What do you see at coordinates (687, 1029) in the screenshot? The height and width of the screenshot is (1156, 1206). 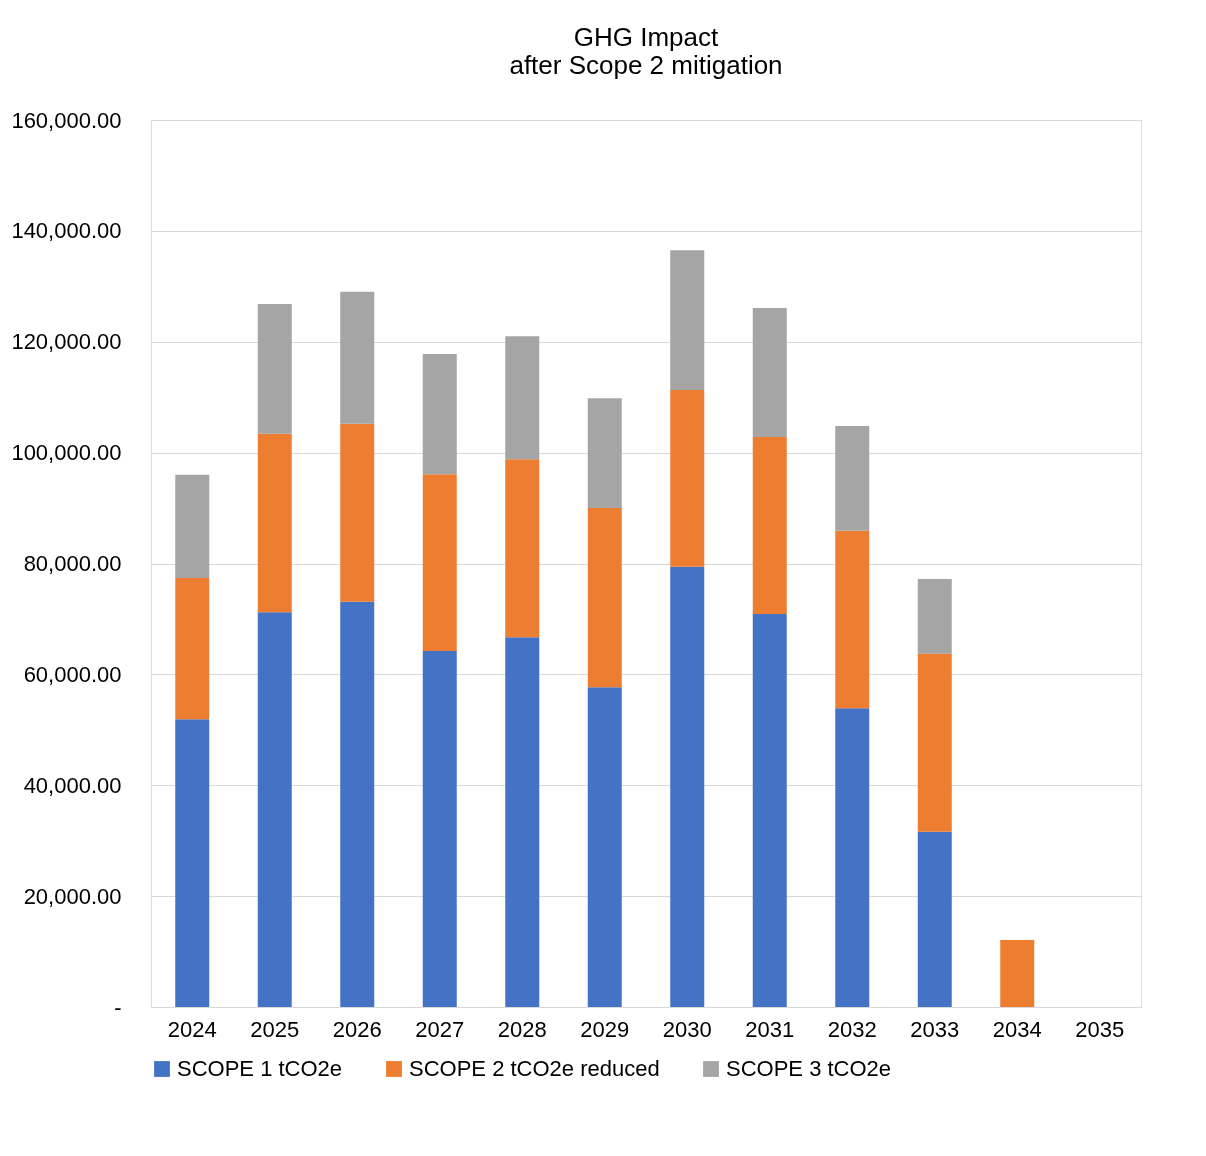 I see `x-tick-label: 2030` at bounding box center [687, 1029].